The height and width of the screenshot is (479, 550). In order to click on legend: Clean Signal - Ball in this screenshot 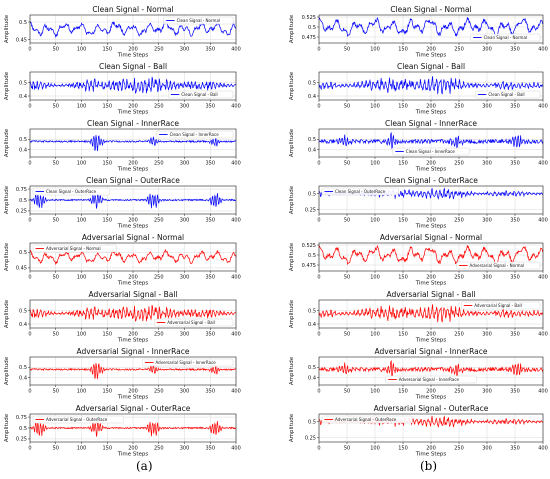, I will do `click(508, 94)`.